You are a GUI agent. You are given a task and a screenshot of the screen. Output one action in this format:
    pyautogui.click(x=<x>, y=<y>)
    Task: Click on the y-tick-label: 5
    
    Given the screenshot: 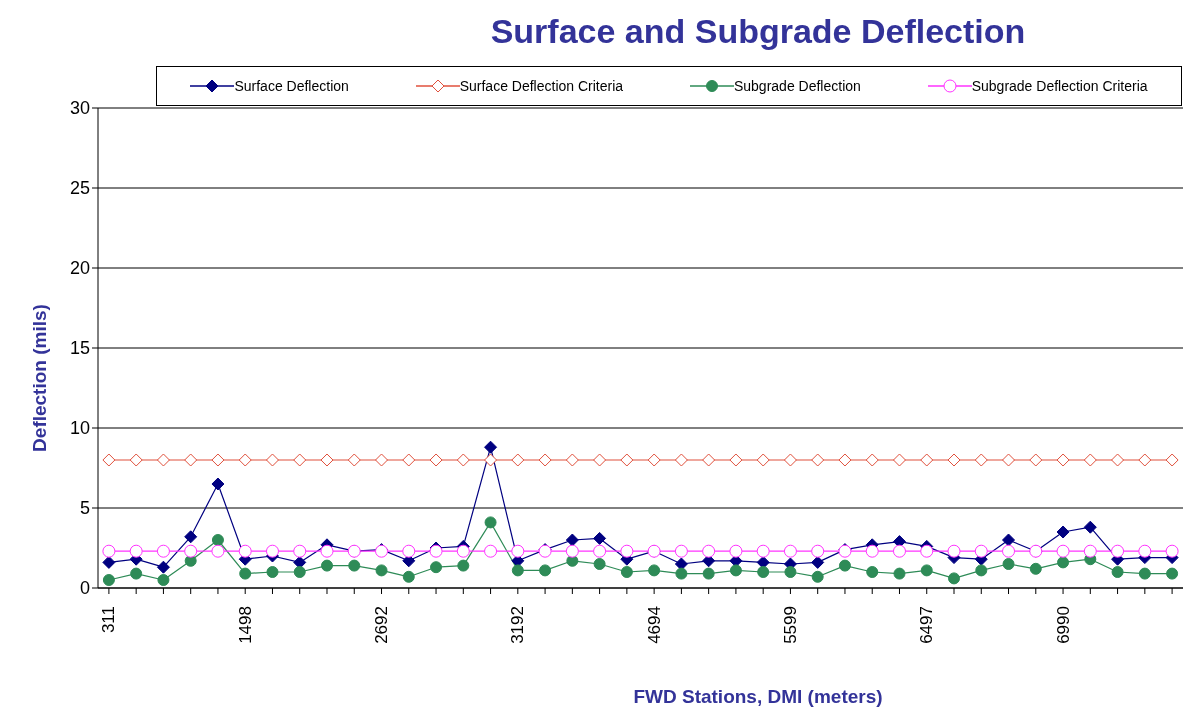 What is the action you would take?
    pyautogui.click(x=84, y=508)
    